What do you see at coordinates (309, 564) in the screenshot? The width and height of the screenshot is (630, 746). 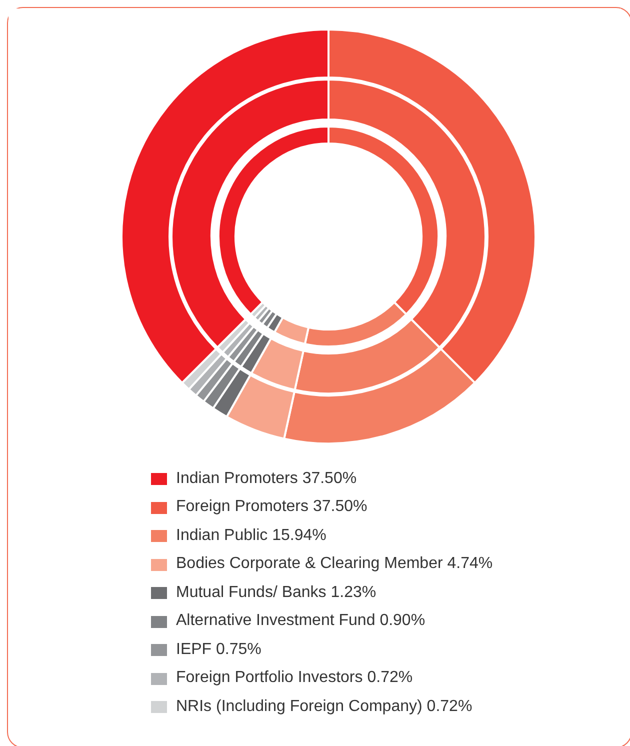 I see `legend-label: Bodies Corporate & Clearing Member` at bounding box center [309, 564].